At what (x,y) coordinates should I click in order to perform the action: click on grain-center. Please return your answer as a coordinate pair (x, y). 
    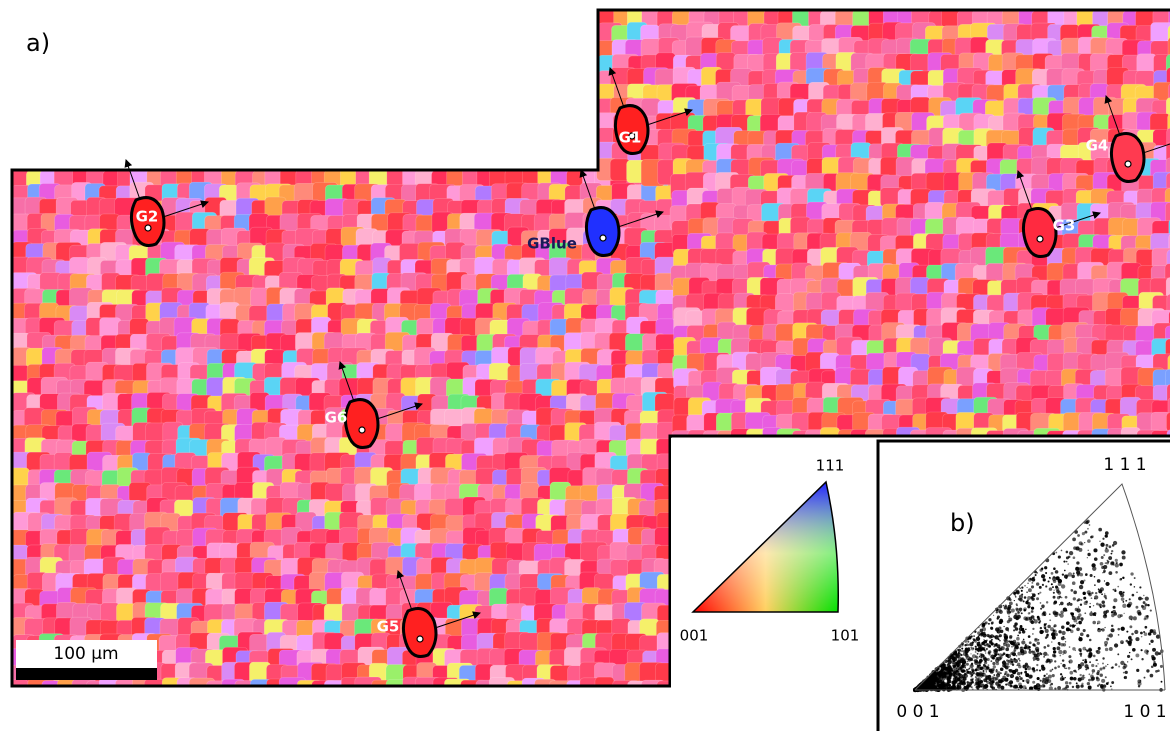
    Looking at the image, I should click on (603, 238).